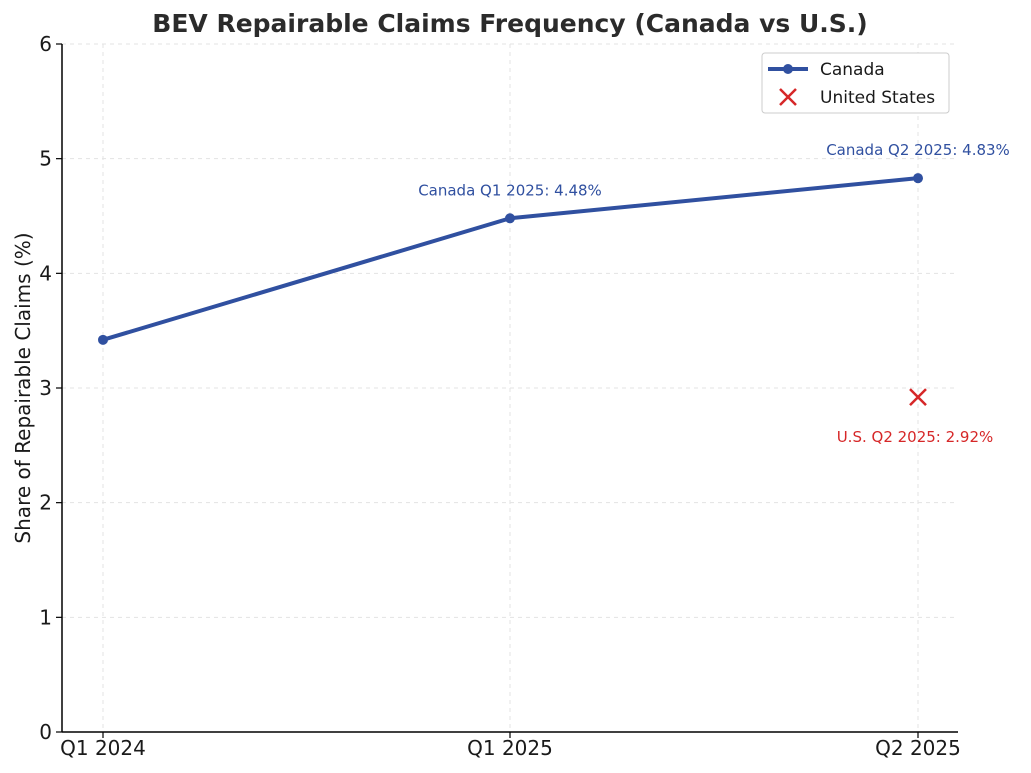 The image size is (1031, 773). Describe the element at coordinates (45, 273) in the screenshot. I see `y-tick-label: 4` at that location.